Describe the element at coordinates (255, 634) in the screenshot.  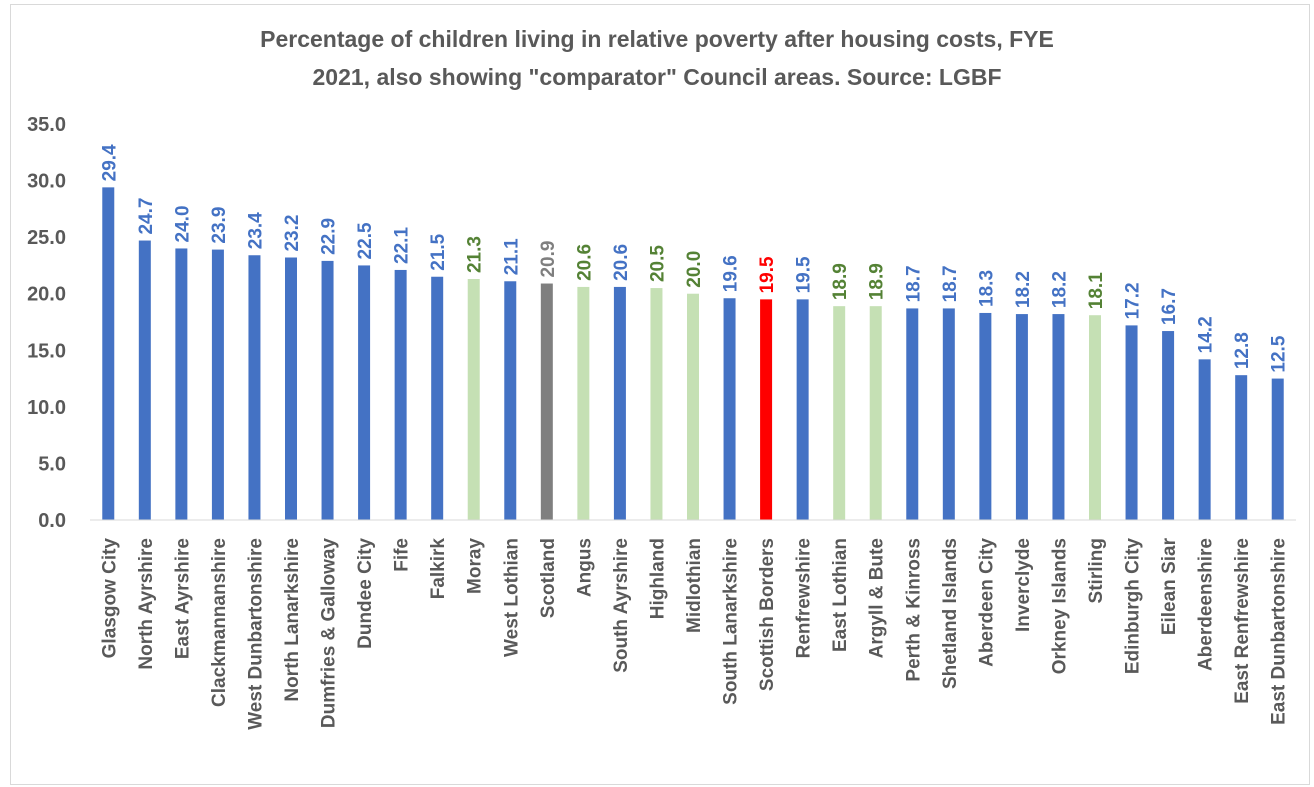
I see `x-tick-label: West Dunbartonshire` at that location.